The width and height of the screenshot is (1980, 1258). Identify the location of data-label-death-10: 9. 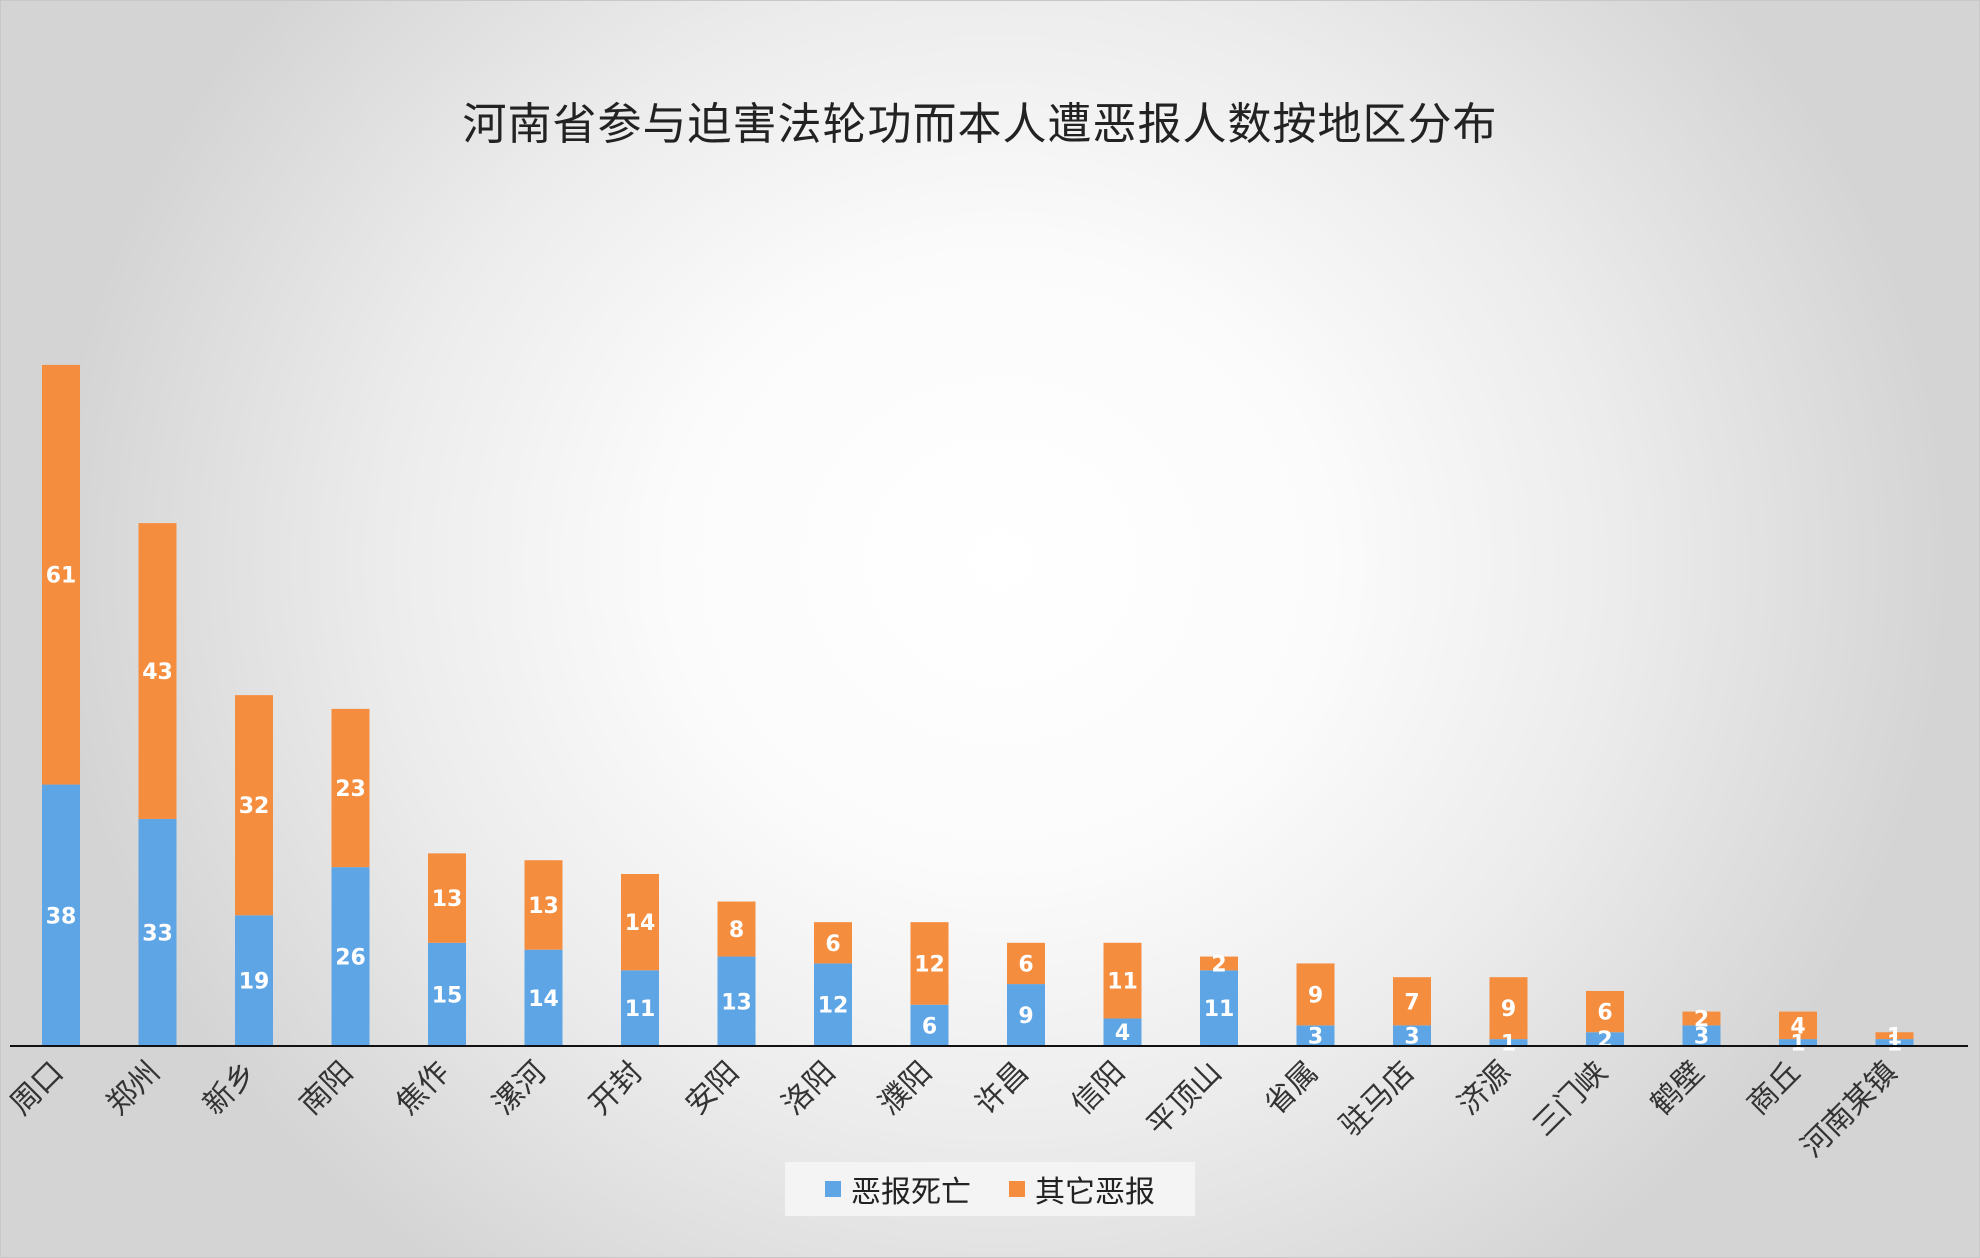
(1025, 1016).